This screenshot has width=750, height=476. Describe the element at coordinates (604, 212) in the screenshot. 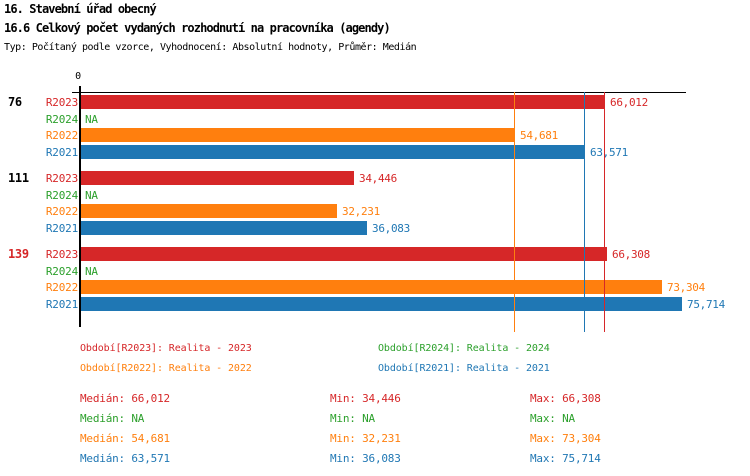

I see `median-line-r2023` at that location.